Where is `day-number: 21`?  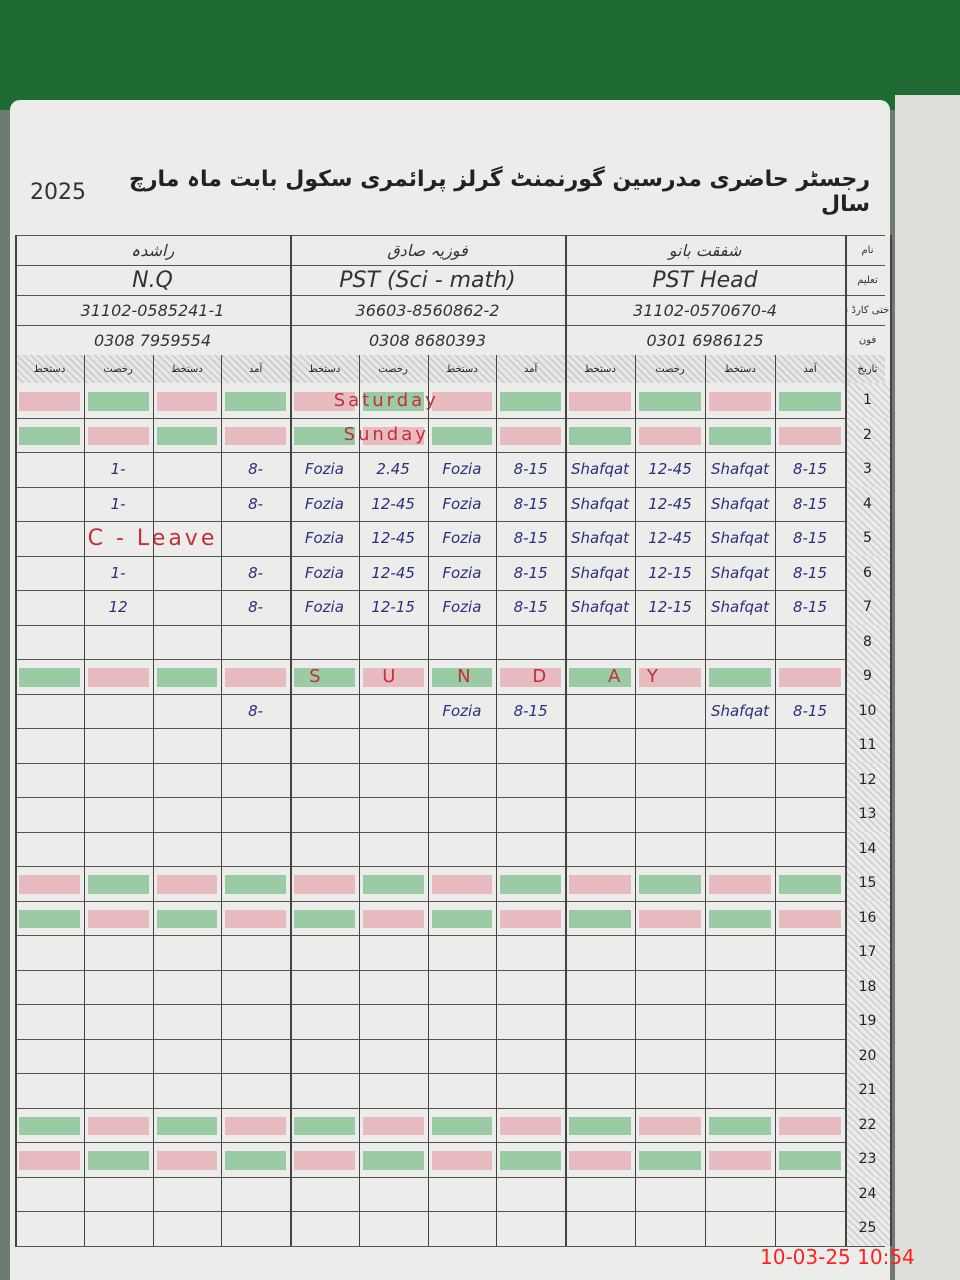 day-number: 21 is located at coordinates (867, 1090).